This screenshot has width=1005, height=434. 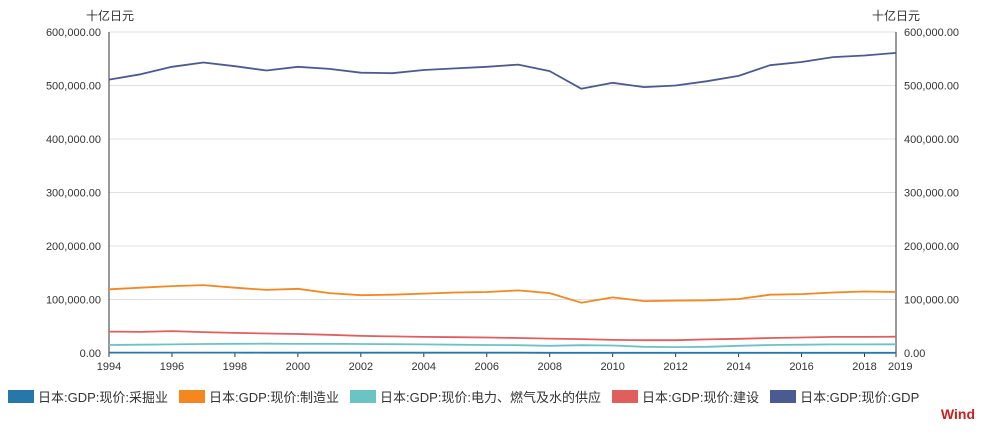 I want to click on x-tick-label: 1996, so click(x=172, y=367).